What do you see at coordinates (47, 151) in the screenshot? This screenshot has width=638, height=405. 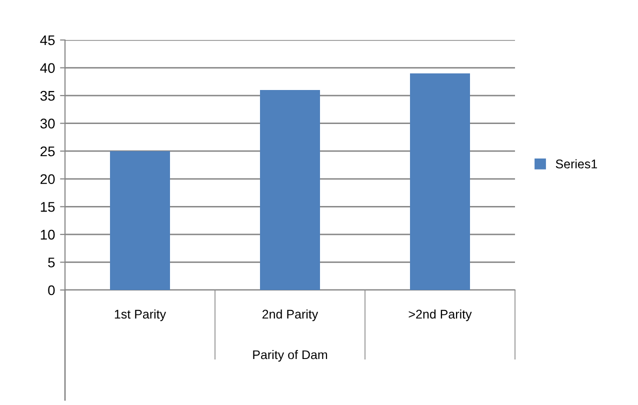 I see `y-tick-label: 25` at bounding box center [47, 151].